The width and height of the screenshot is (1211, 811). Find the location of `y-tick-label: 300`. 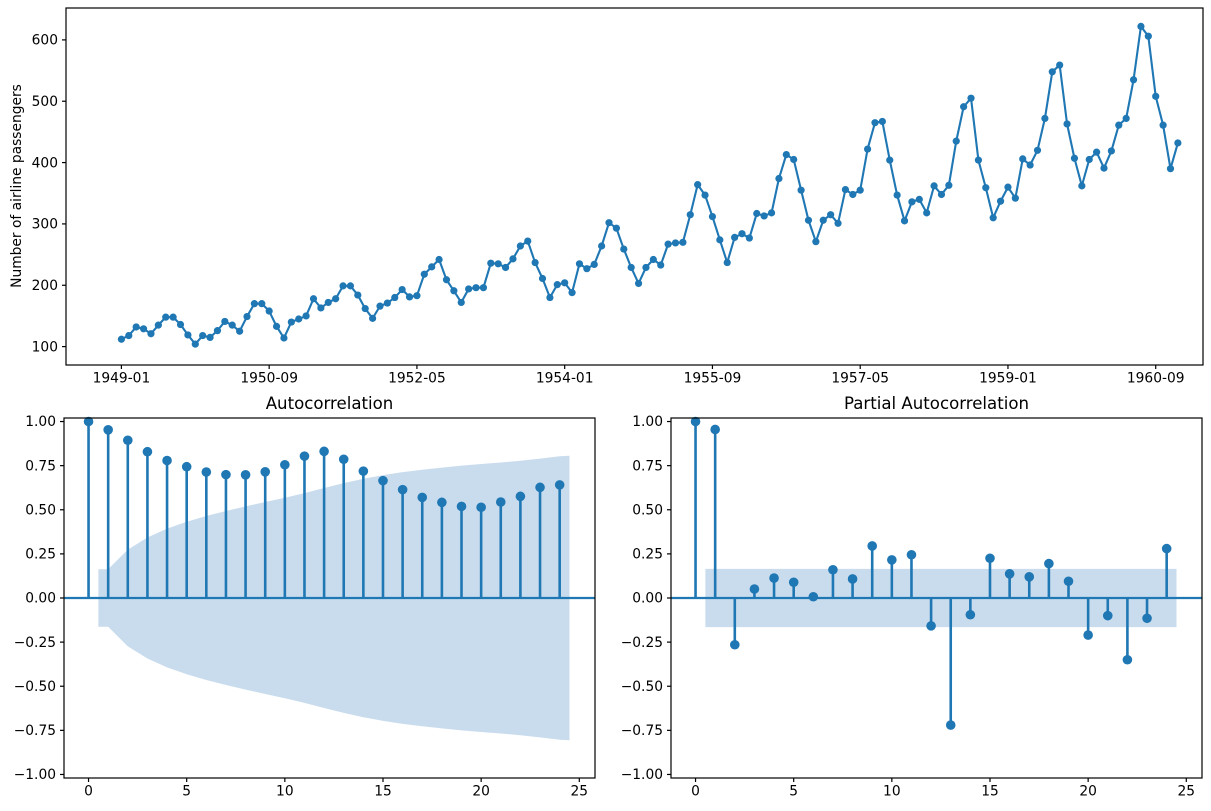

y-tick-label: 300 is located at coordinates (45, 225).